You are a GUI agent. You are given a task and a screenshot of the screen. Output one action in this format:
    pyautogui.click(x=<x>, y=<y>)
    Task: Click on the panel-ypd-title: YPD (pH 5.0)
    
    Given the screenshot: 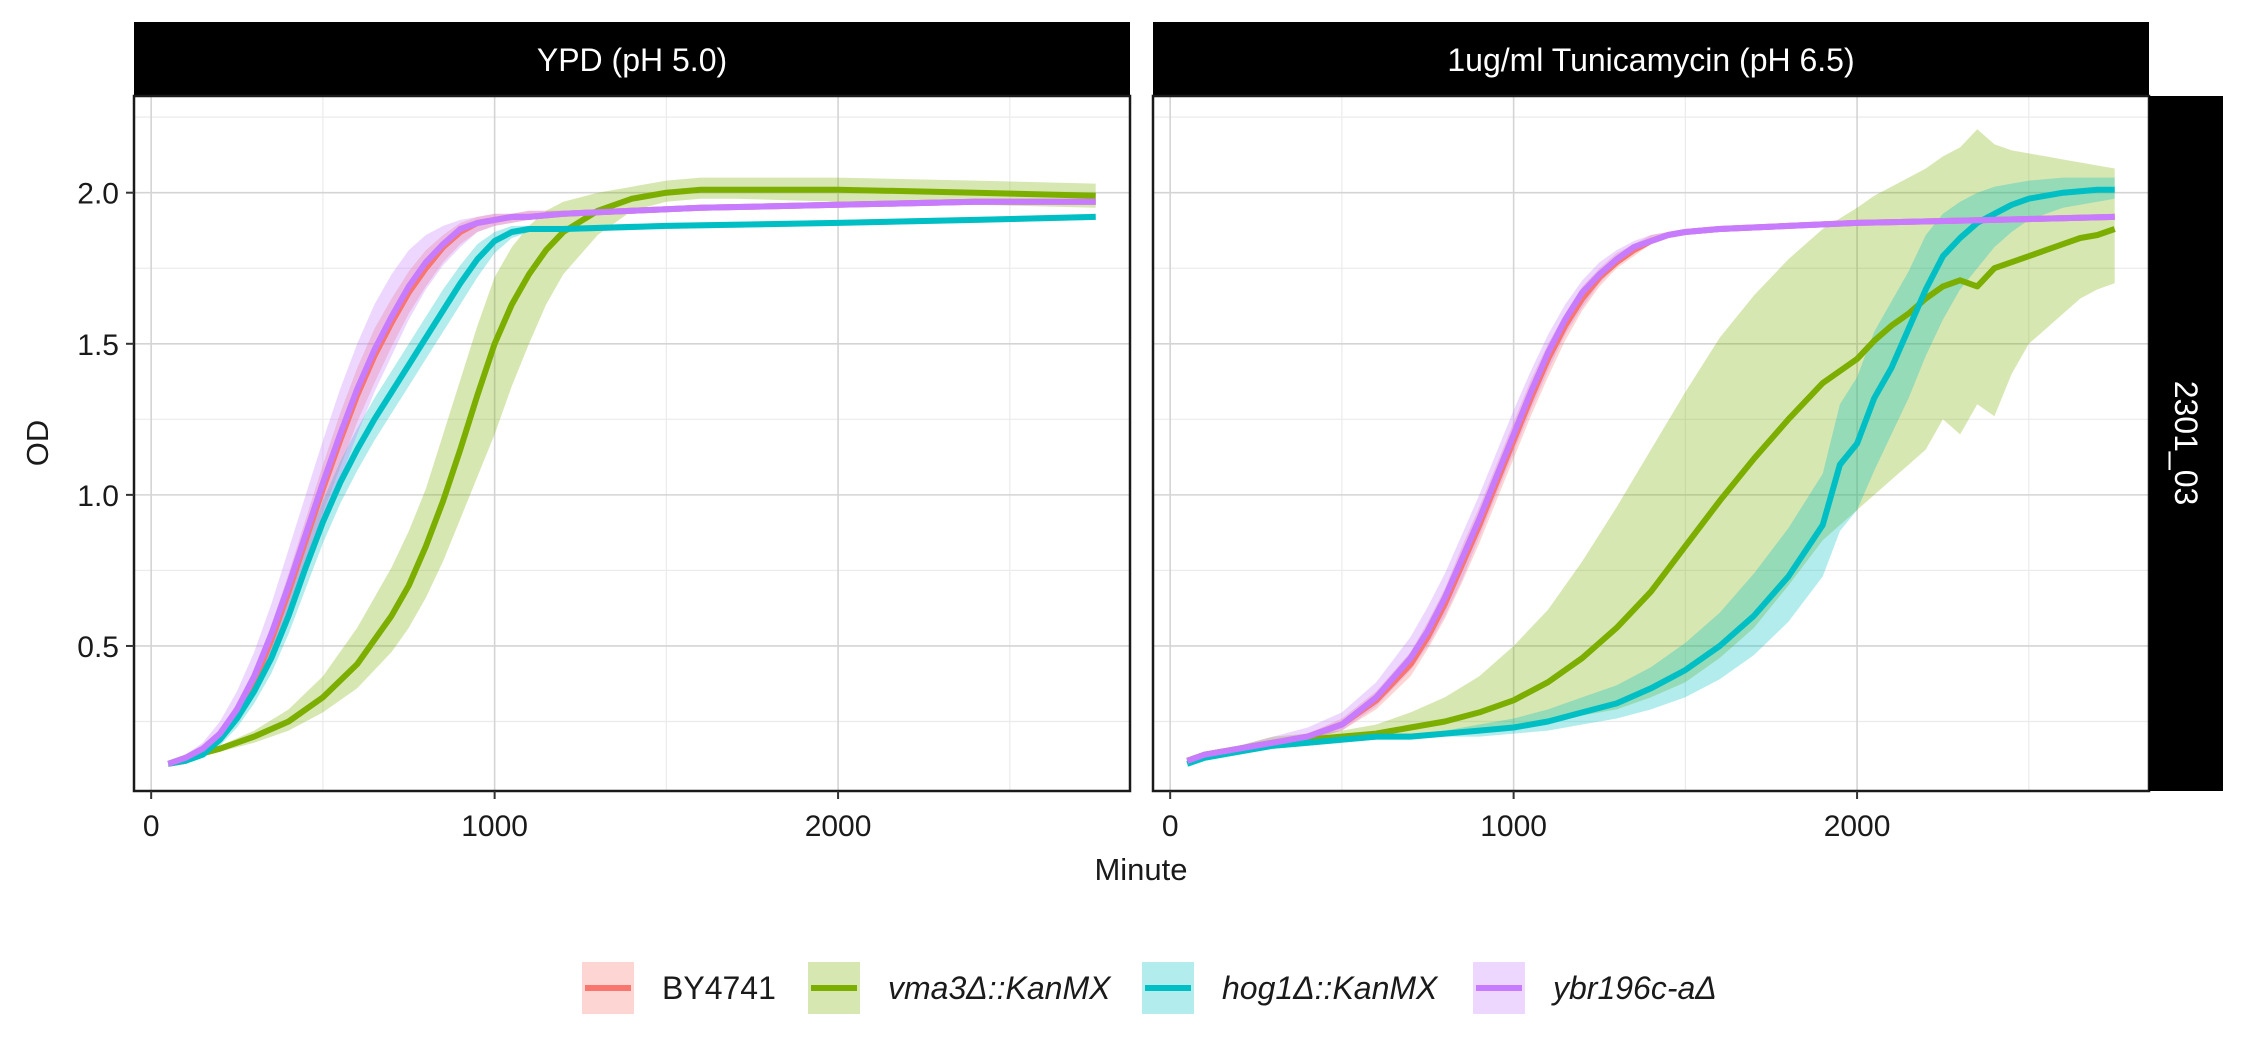 What is the action you would take?
    pyautogui.click(x=632, y=60)
    